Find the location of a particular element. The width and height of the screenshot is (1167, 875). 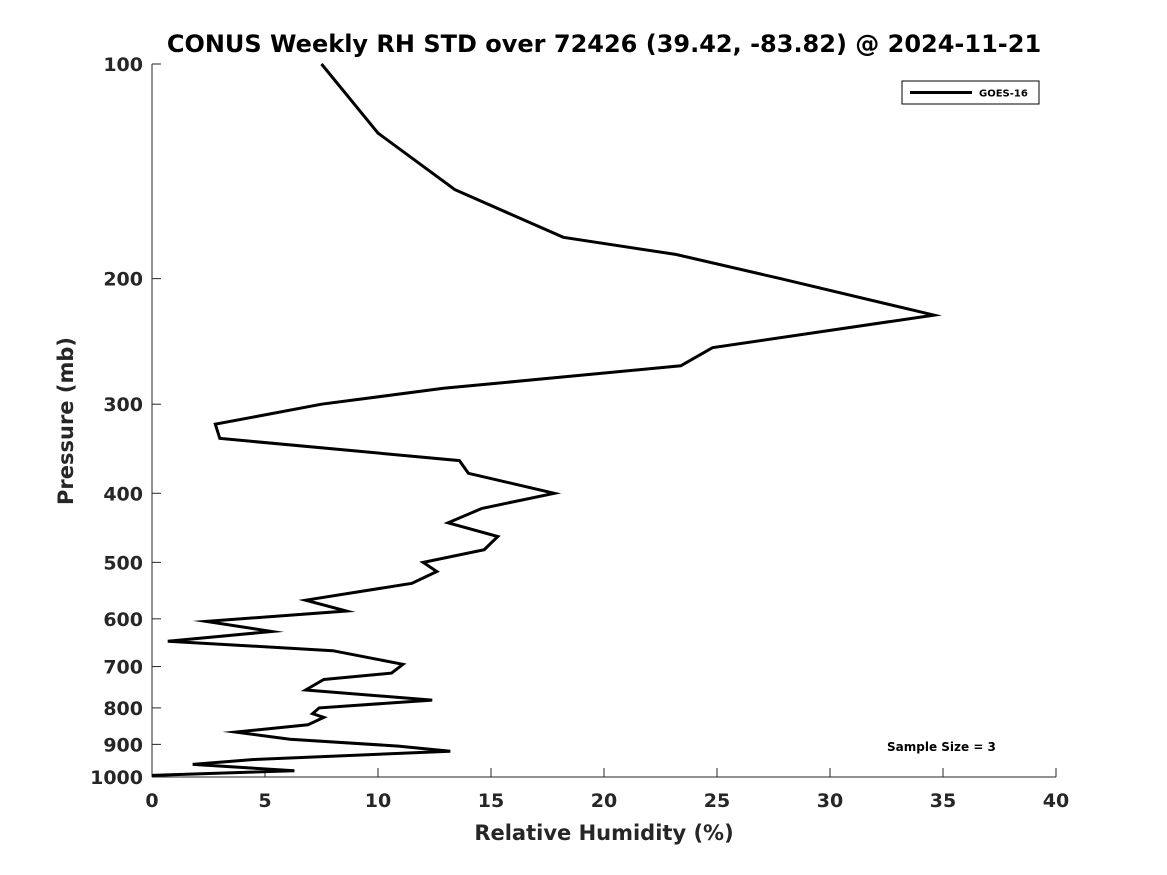

x-tick-label: 0 is located at coordinates (151, 801).